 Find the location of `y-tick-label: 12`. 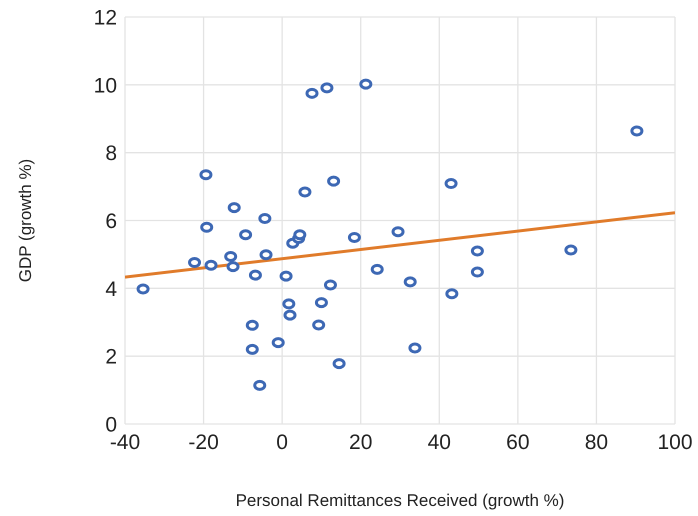

y-tick-label: 12 is located at coordinates (105, 18).